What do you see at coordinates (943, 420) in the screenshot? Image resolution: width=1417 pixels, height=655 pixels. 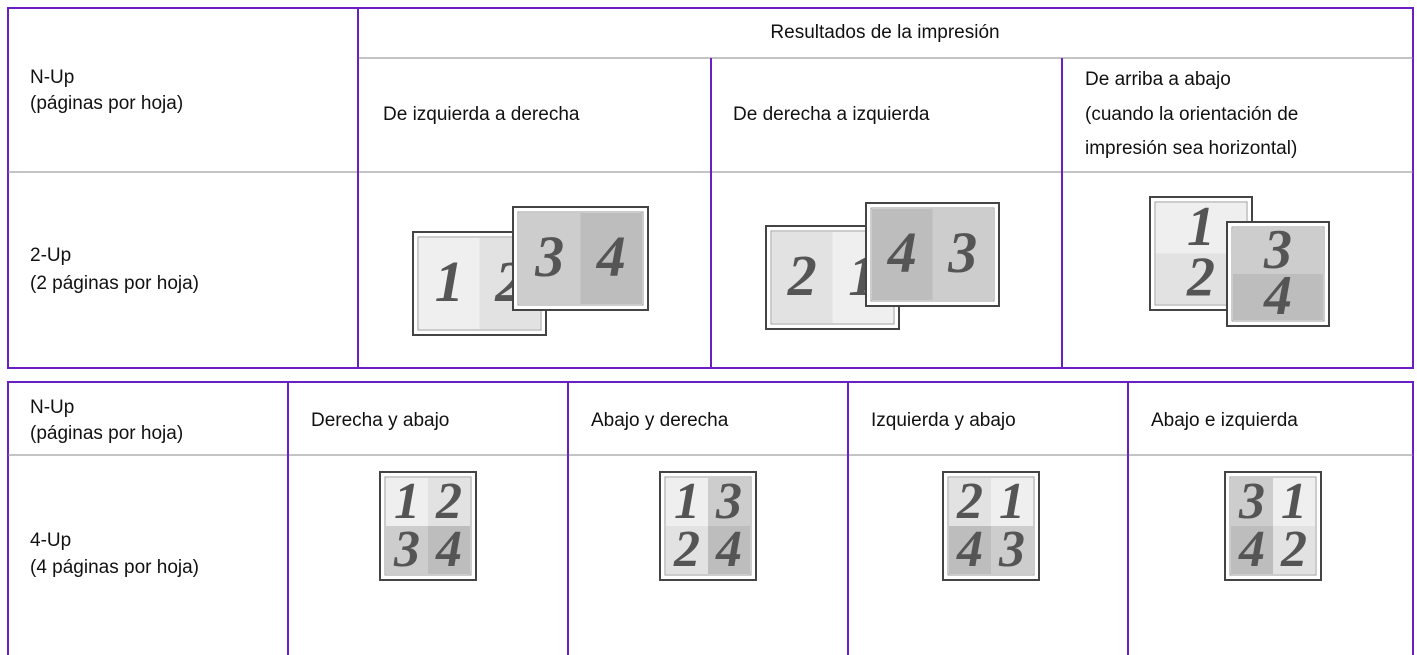 I see `column-header: Izquierda y abajo` at bounding box center [943, 420].